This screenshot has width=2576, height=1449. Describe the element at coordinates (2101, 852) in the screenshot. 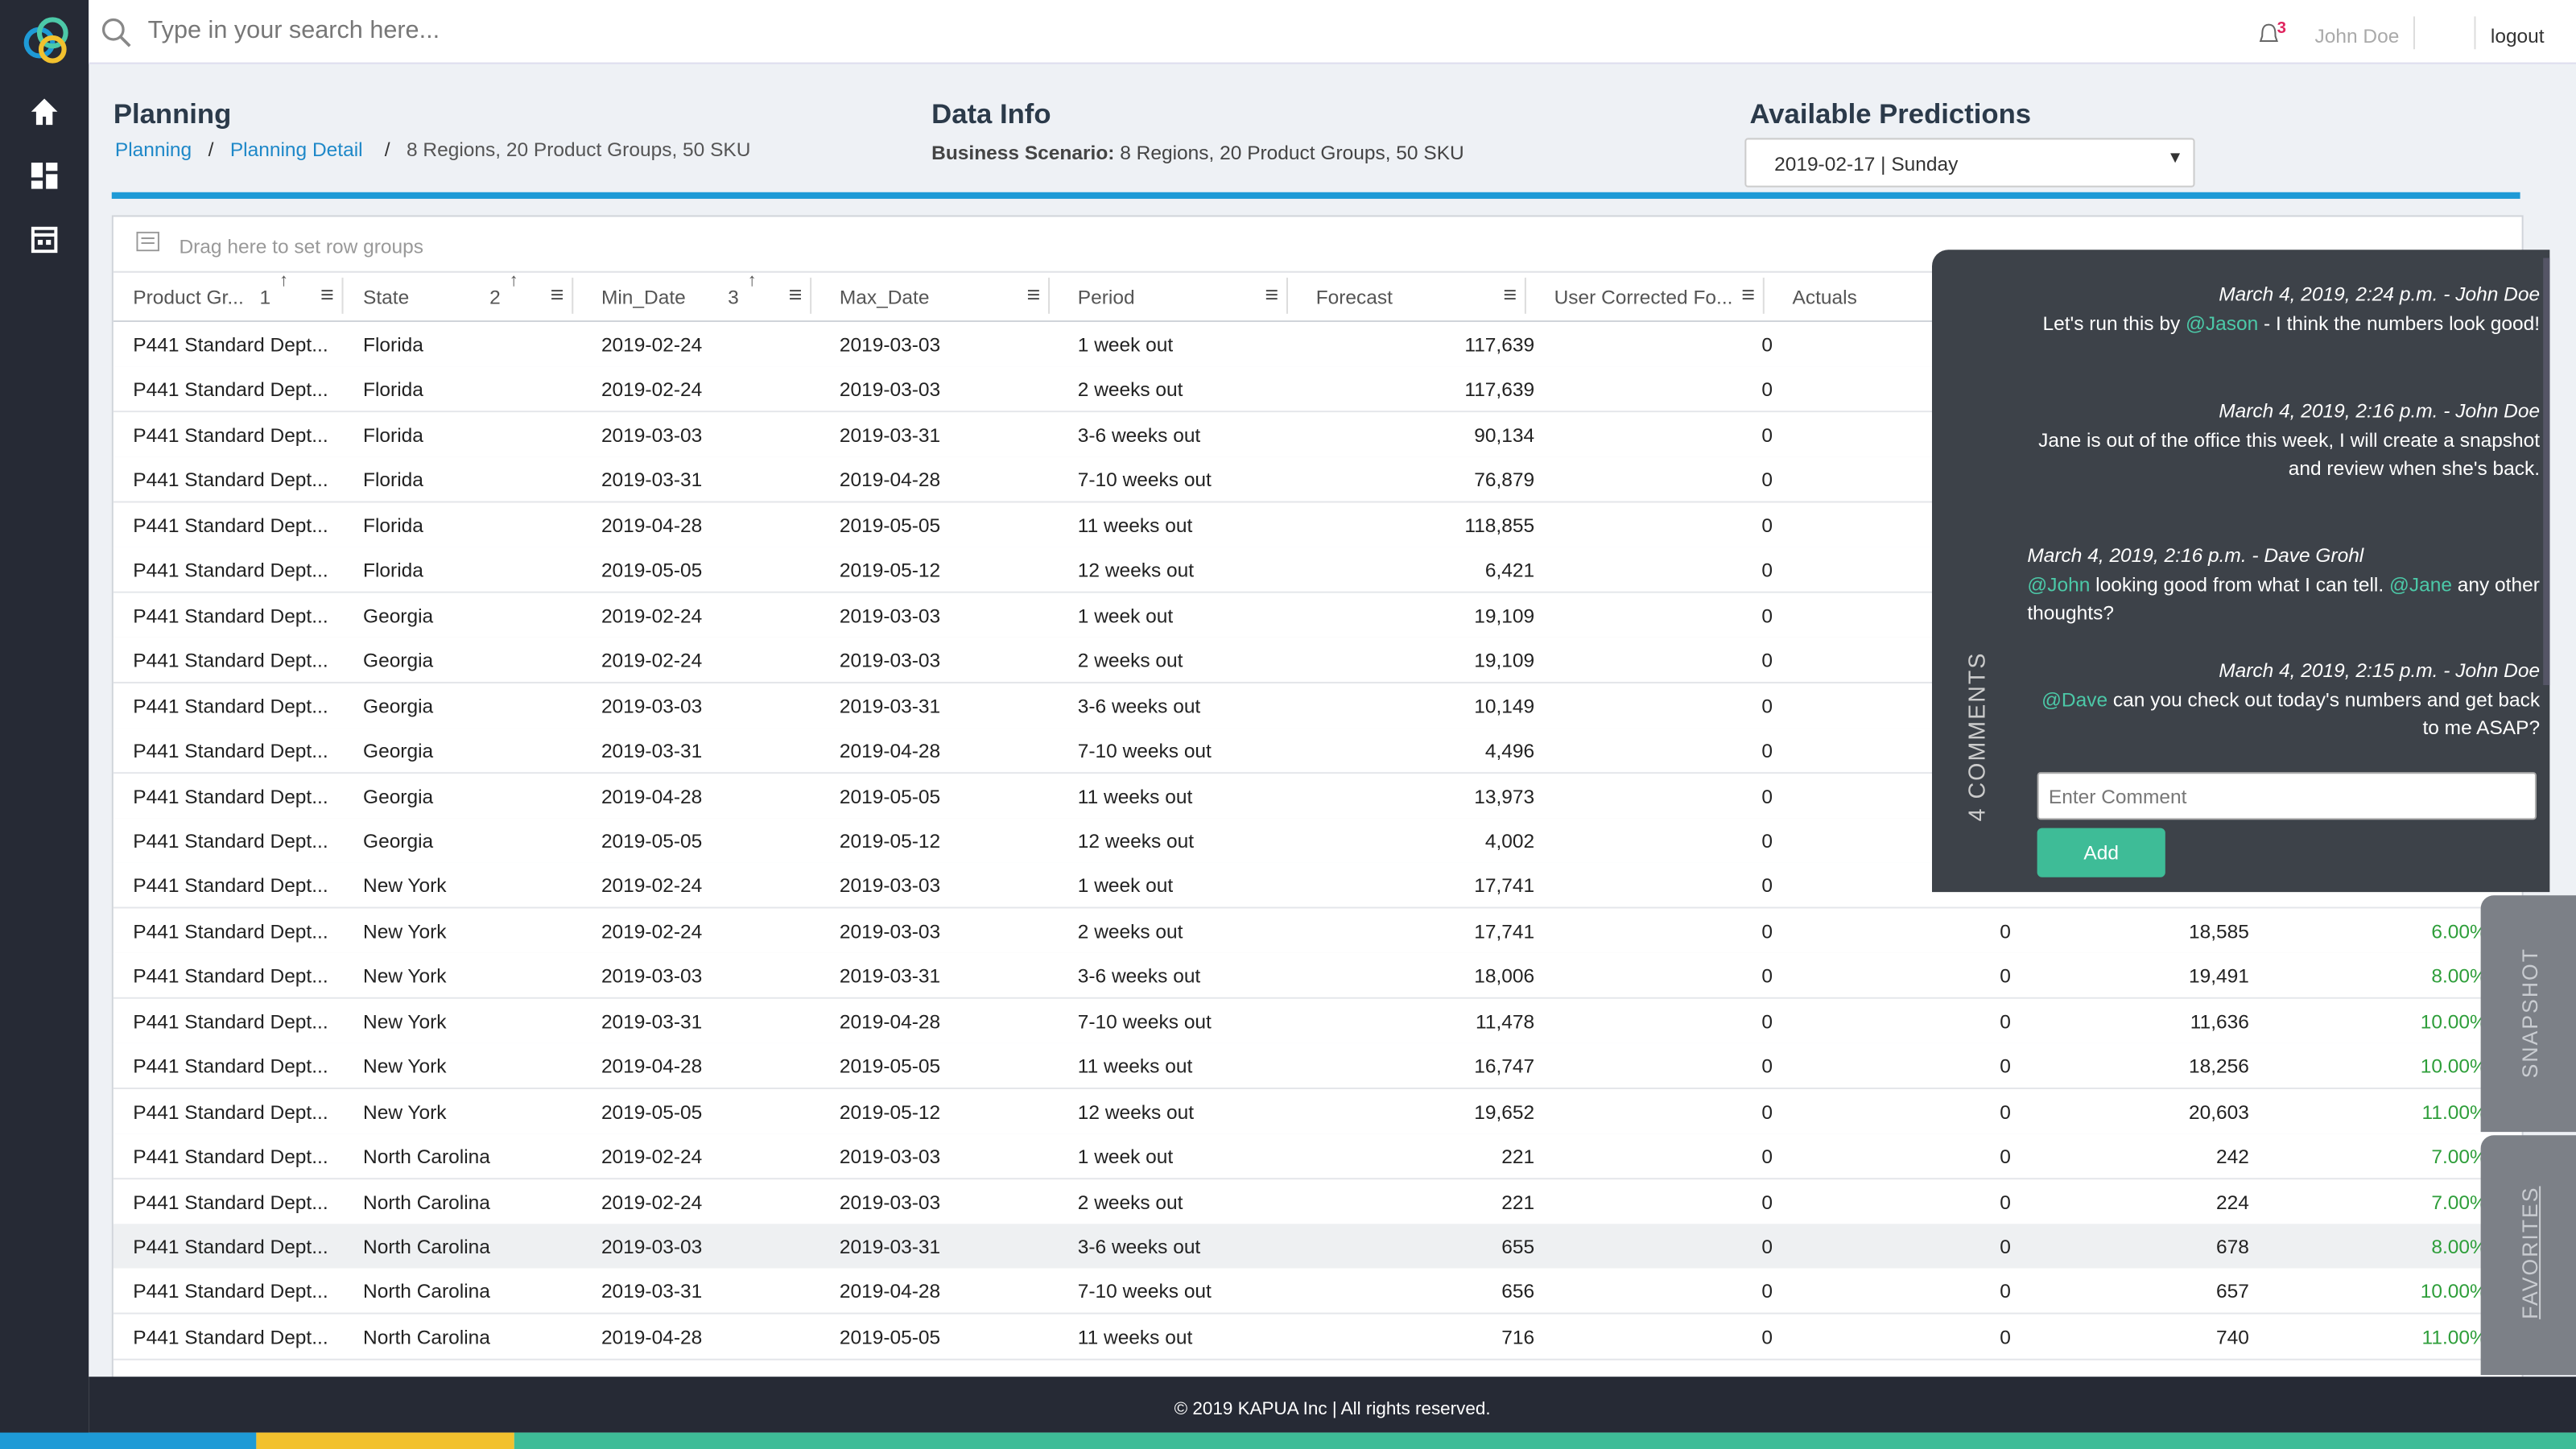

I see `add-button: Add` at that location.